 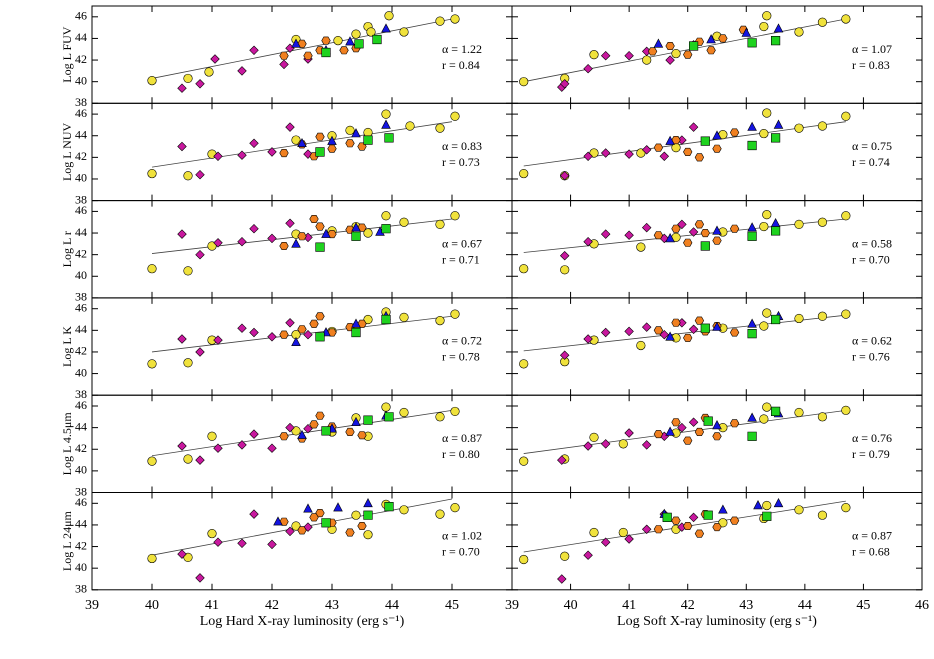 What do you see at coordinates (872, 146) in the screenshot?
I see `annotation: α = 0.75` at bounding box center [872, 146].